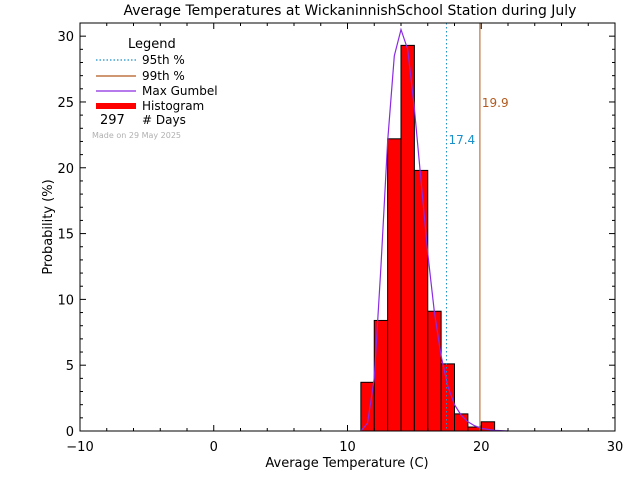 This screenshot has height=480, width=640. I want to click on y-tick-label-5: 25, so click(65, 103).